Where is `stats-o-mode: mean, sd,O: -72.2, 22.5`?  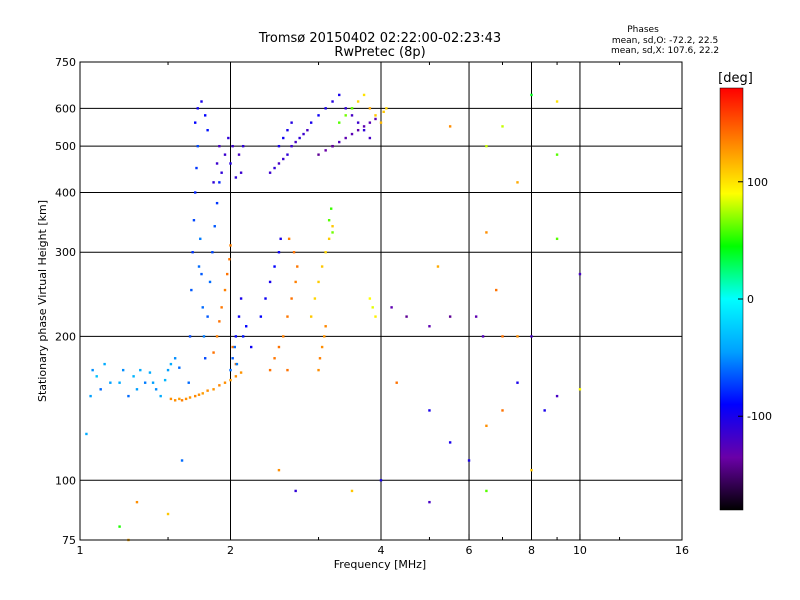 stats-o-mode: mean, sd,O: -72.2, 22.5 is located at coordinates (665, 41).